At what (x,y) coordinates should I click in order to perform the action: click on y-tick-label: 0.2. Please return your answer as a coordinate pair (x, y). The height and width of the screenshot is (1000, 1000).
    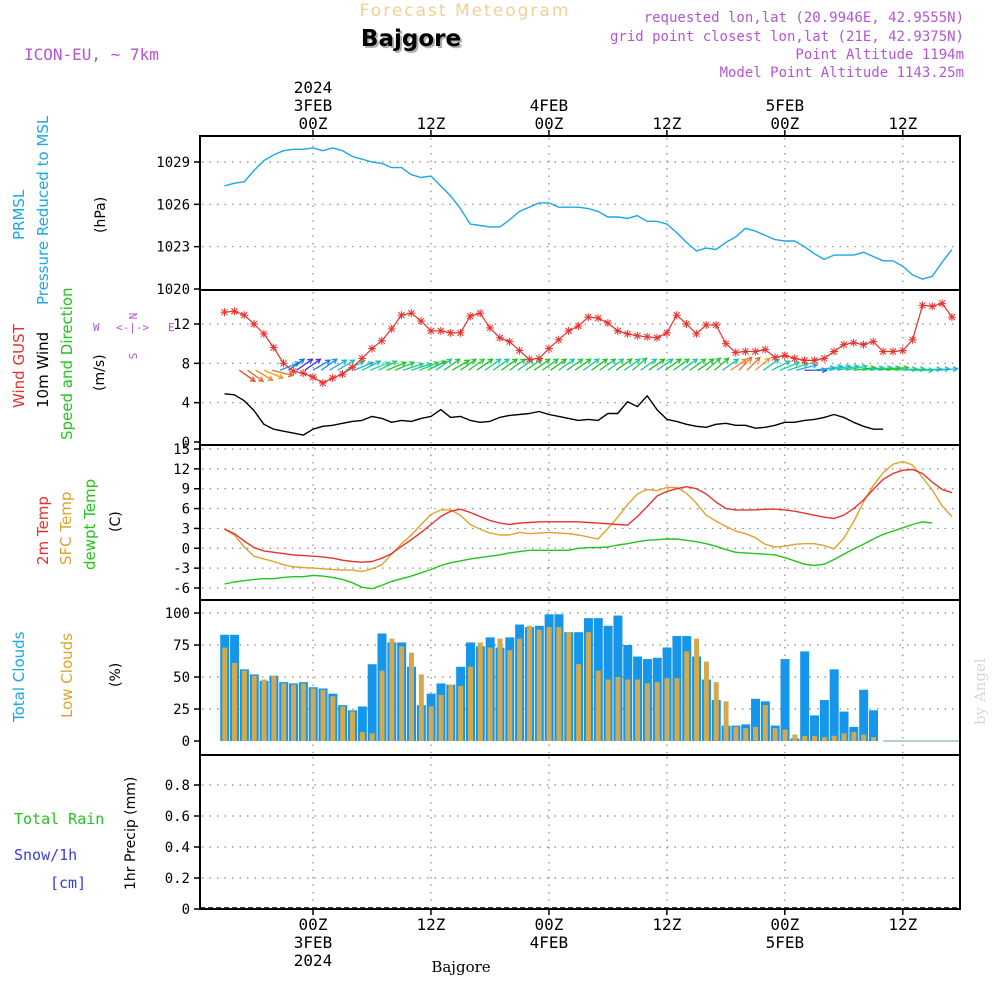
    Looking at the image, I should click on (177, 879).